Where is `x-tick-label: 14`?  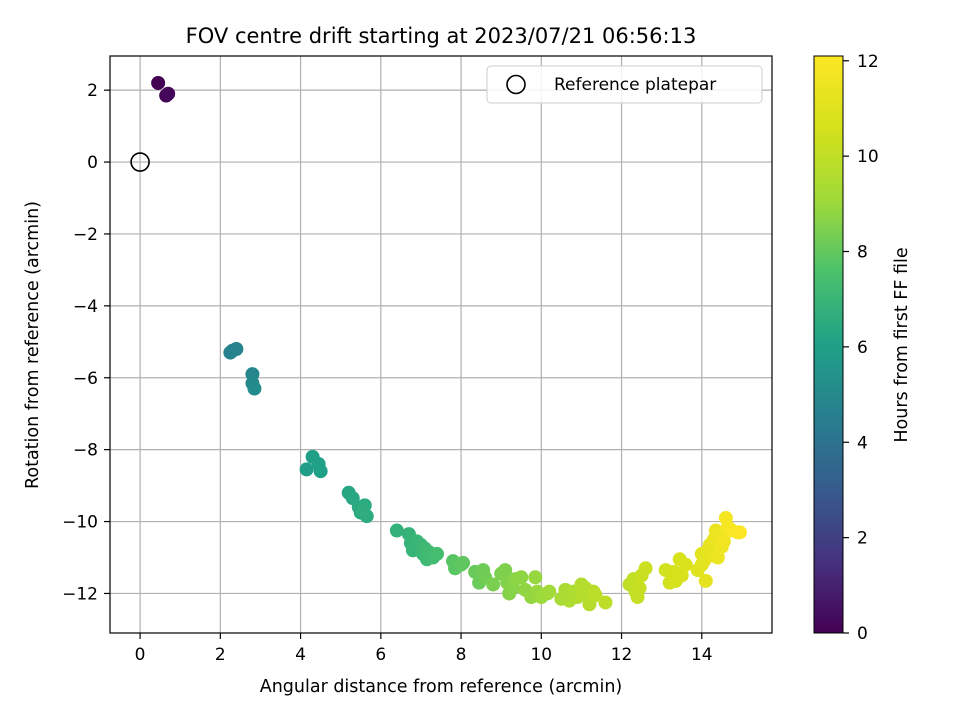
x-tick-label: 14 is located at coordinates (702, 655).